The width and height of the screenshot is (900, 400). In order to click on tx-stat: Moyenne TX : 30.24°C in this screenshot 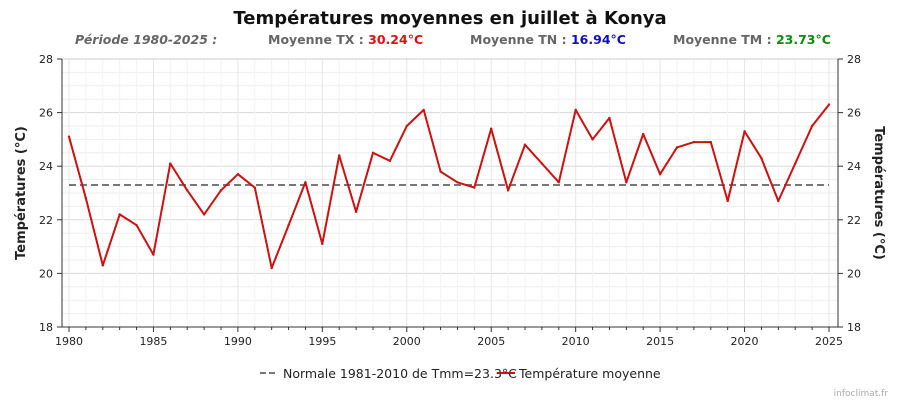, I will do `click(345, 39)`.